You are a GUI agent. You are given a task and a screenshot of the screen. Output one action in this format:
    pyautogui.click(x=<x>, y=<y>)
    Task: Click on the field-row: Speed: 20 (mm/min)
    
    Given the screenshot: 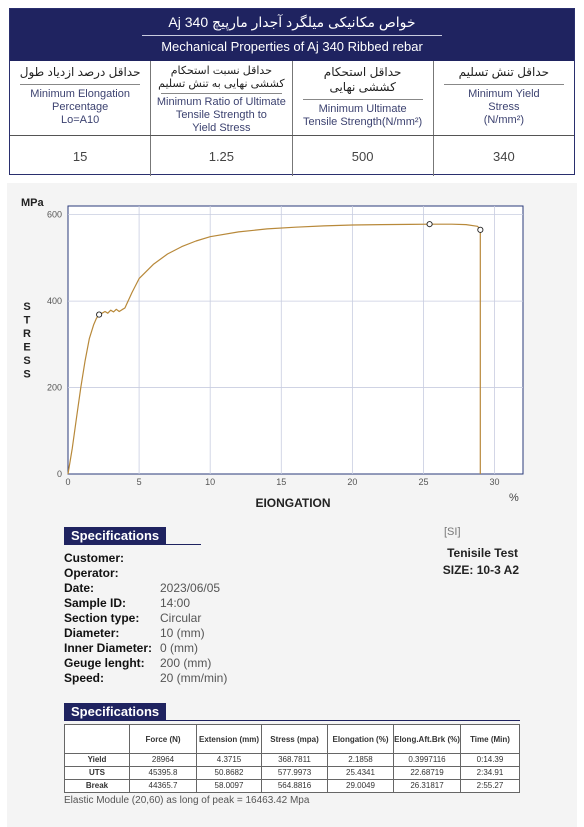 What is the action you would take?
    pyautogui.click(x=214, y=678)
    